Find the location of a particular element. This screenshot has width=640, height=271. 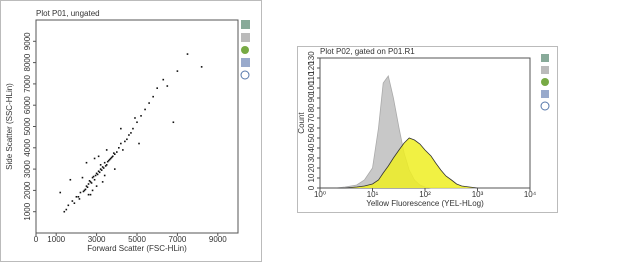

y-tick-label: 20 is located at coordinates (311, 167).